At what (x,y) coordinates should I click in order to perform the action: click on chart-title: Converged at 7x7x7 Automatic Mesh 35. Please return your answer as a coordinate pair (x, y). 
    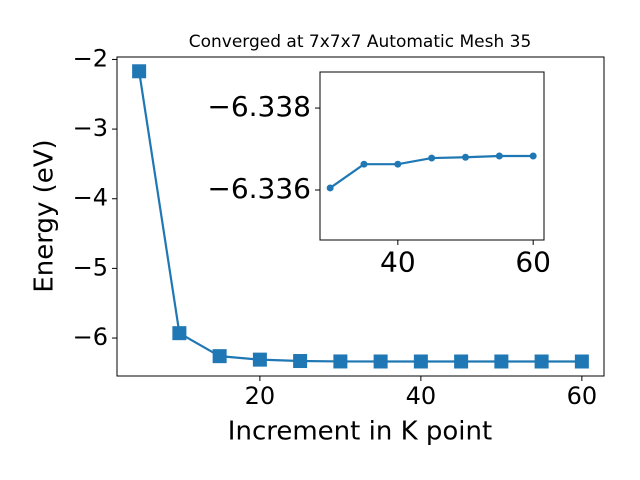
    Looking at the image, I should click on (360, 42).